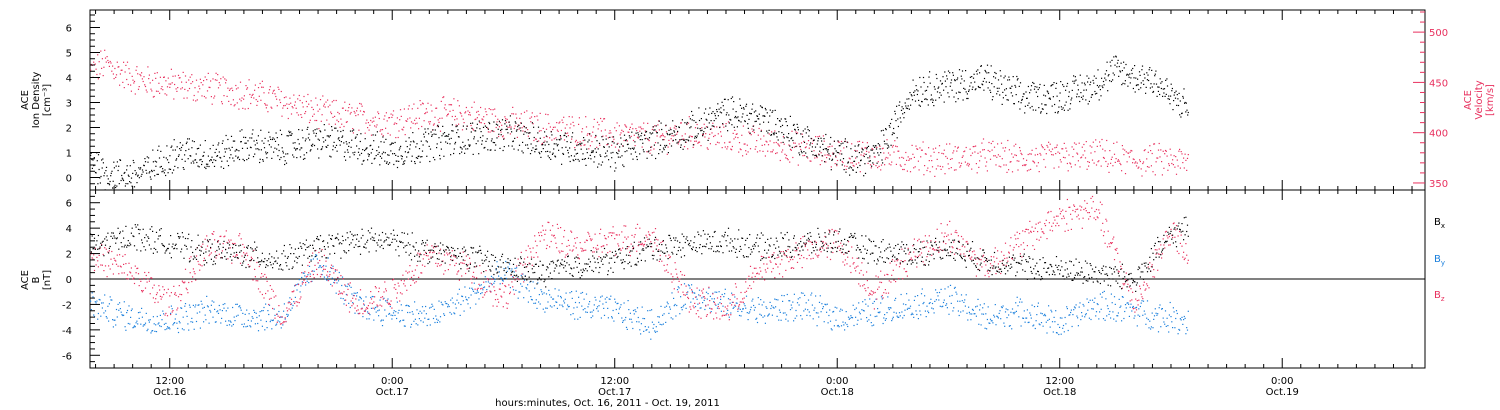 This screenshot has height=410, width=1500. What do you see at coordinates (69, 179) in the screenshot?
I see `density-axis-tick-label: 0` at bounding box center [69, 179].